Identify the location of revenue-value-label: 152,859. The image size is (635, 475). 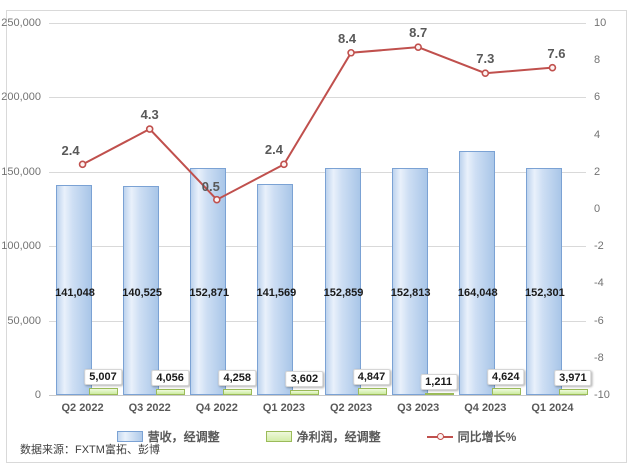
(343, 293).